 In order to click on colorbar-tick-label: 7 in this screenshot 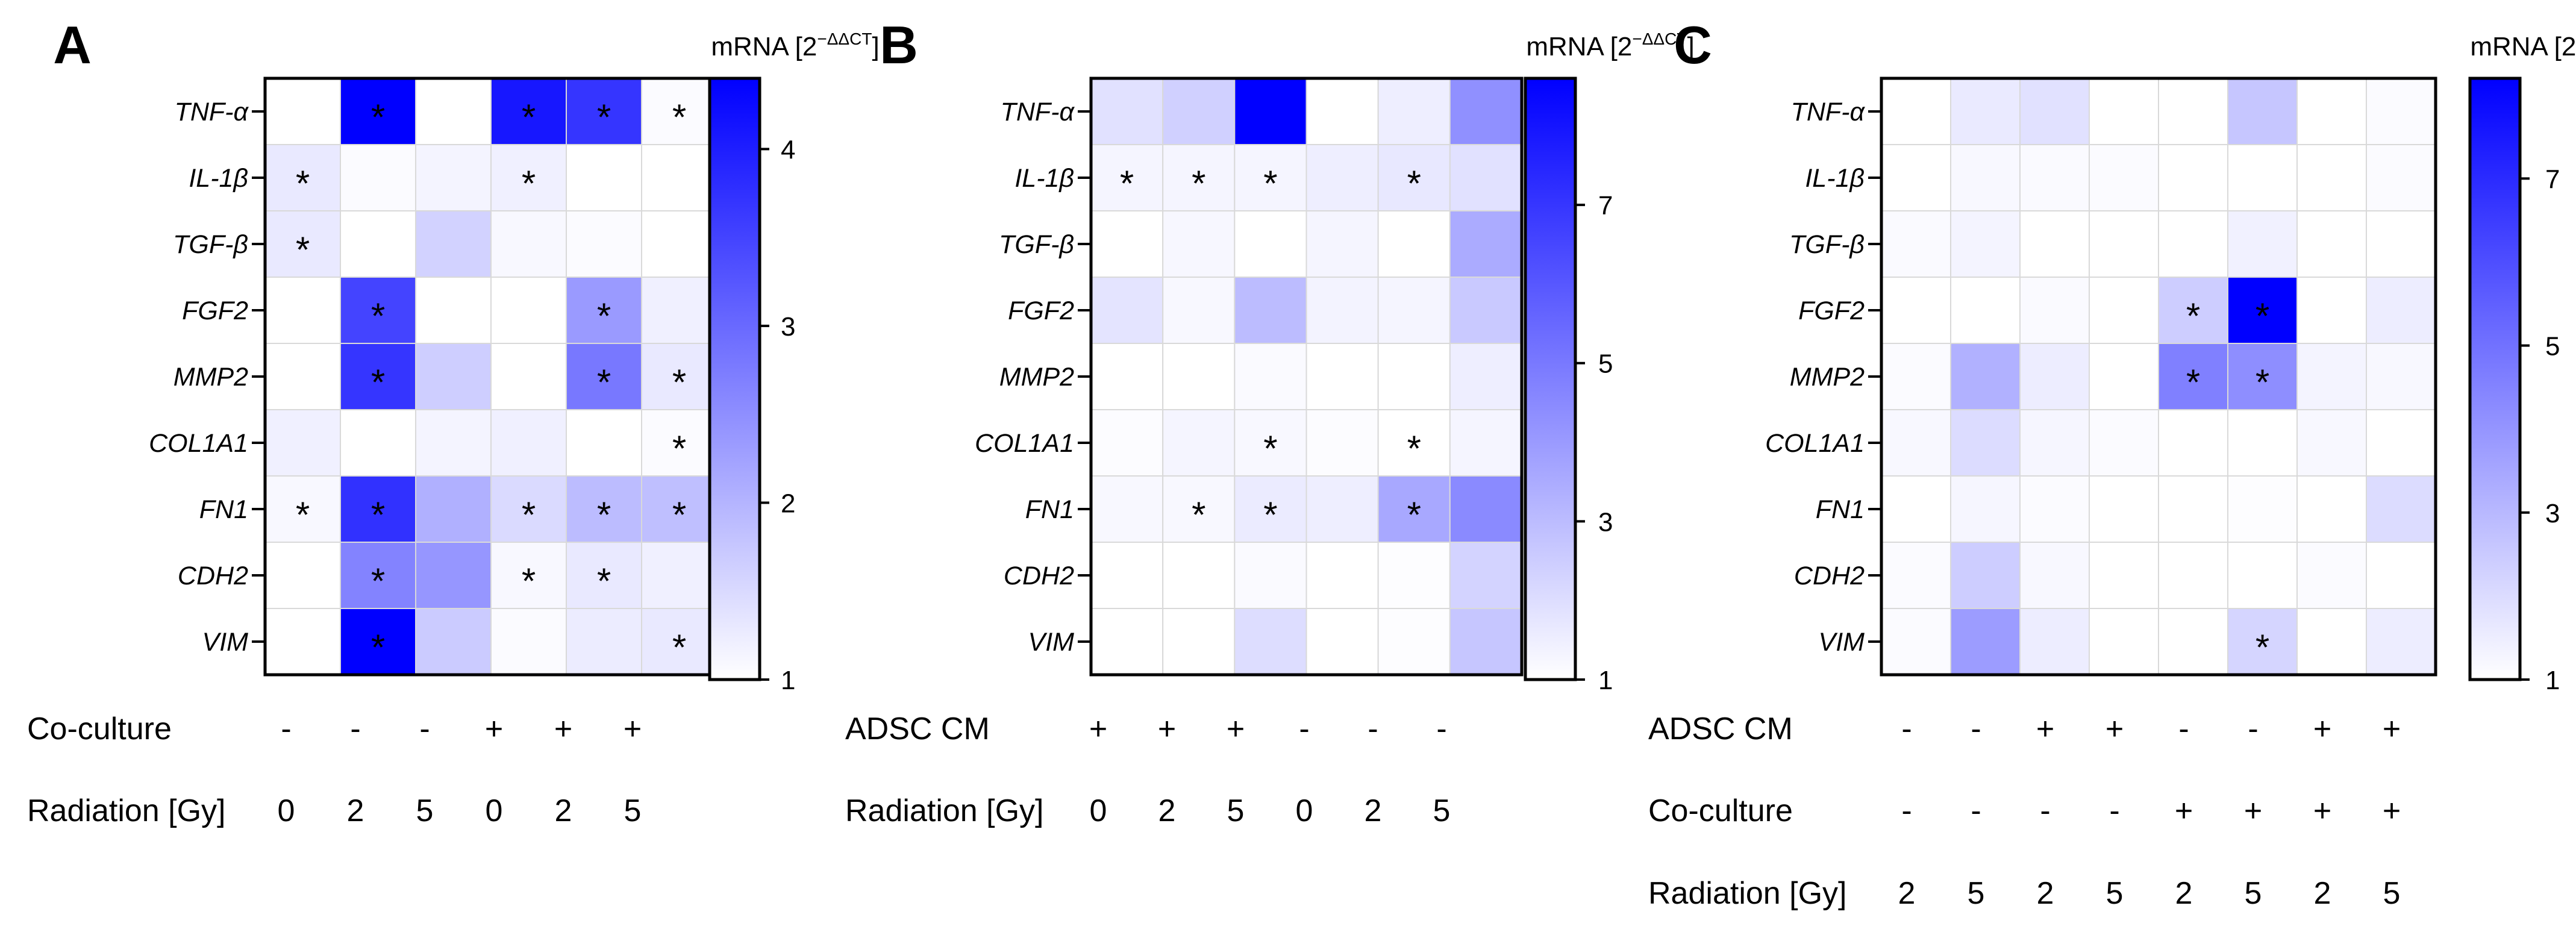, I will do `click(2552, 179)`.